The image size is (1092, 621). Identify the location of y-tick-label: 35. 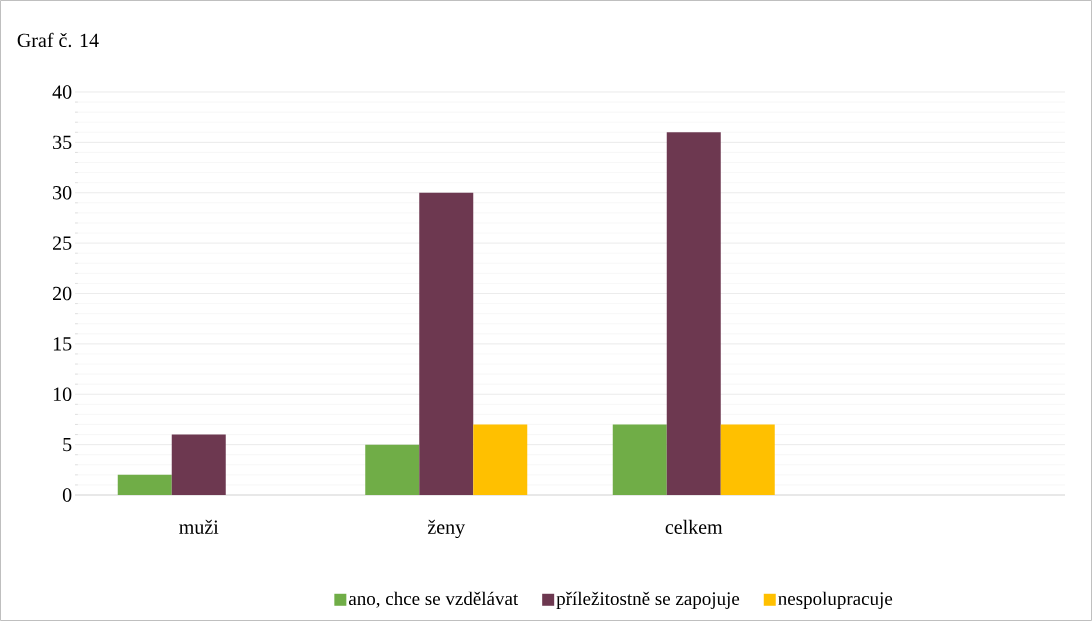
(62, 142).